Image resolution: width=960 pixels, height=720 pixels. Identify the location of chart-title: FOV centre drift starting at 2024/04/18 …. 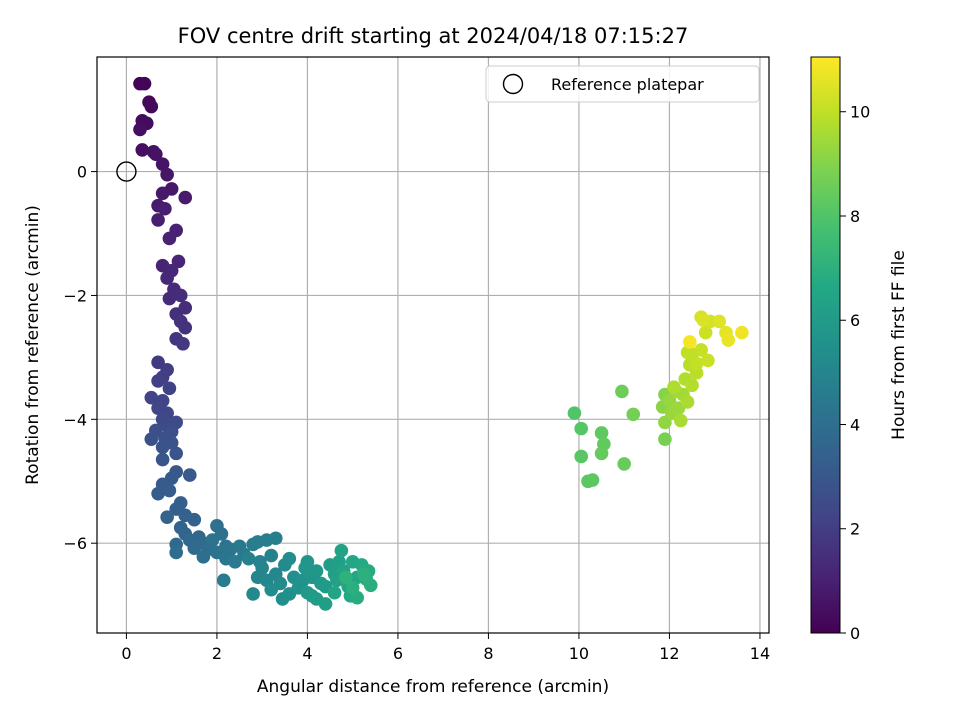
(433, 36).